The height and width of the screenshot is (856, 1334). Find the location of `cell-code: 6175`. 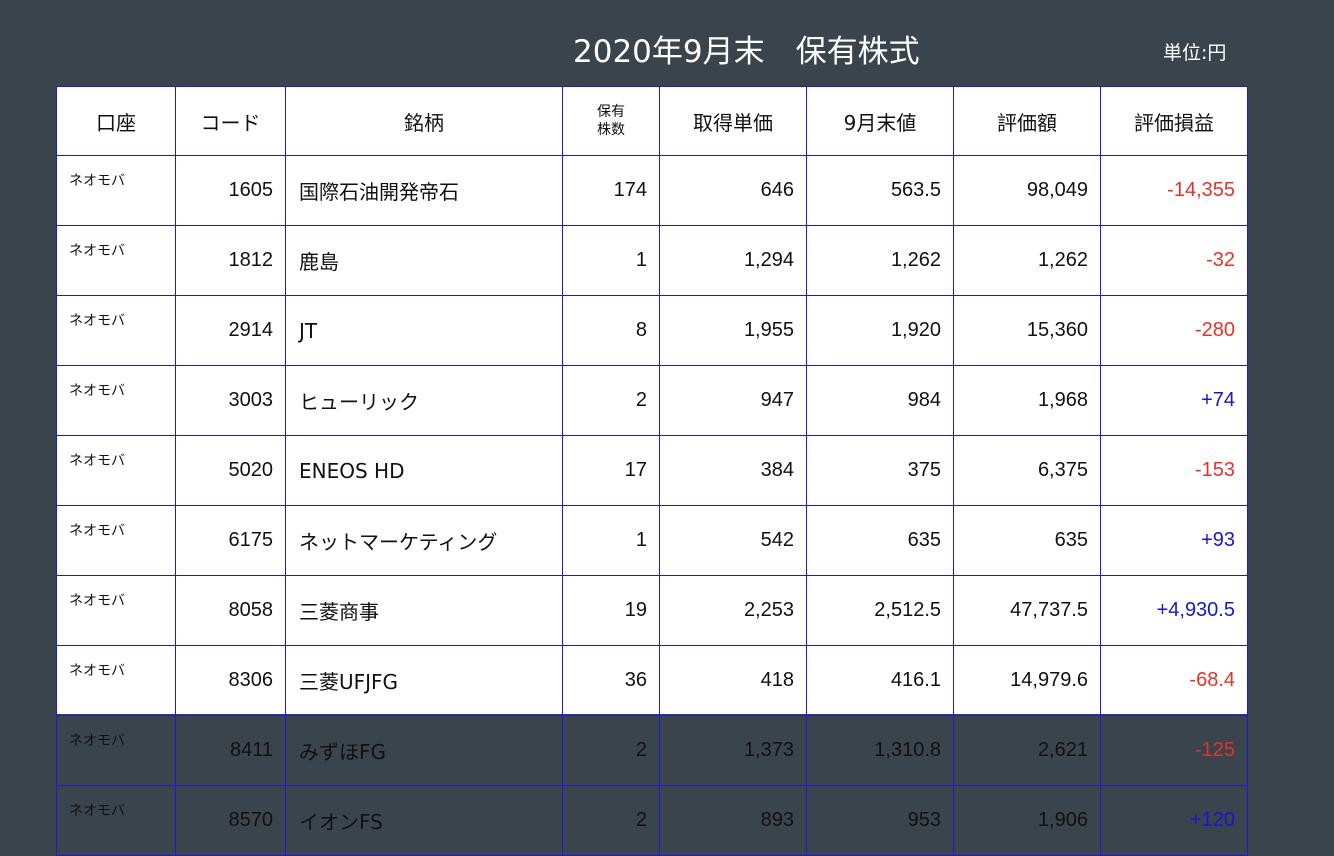

cell-code: 6175 is located at coordinates (230, 540).